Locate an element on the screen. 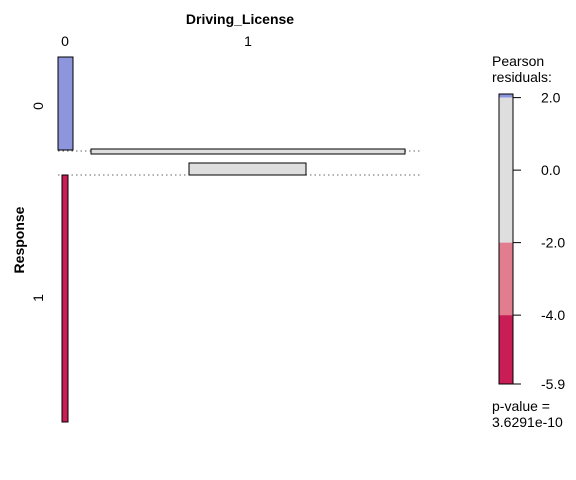  legend-title-line1: Pearson is located at coordinates (518, 61).